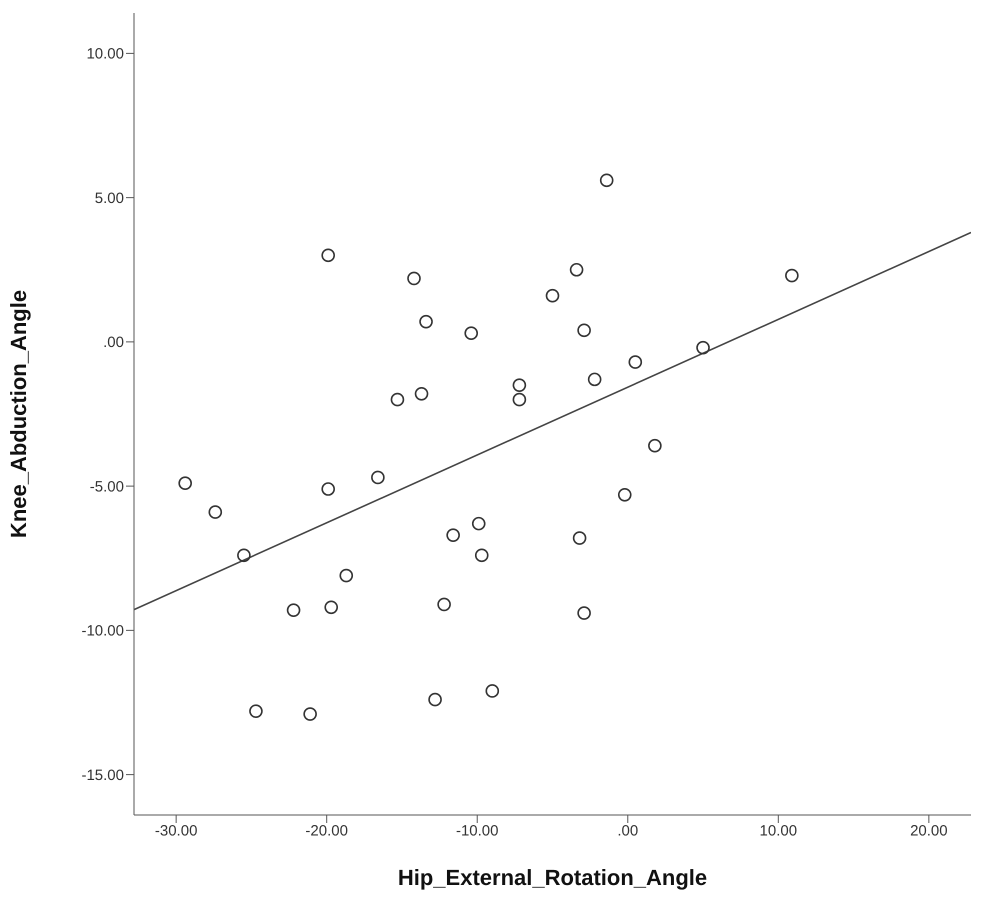 The image size is (981, 913). I want to click on x-tick-label: -30.00, so click(176, 831).